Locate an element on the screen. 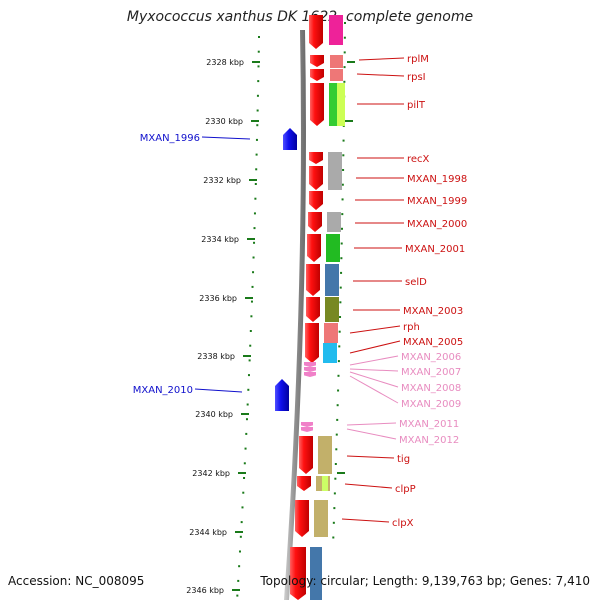 The height and width of the screenshot is (600, 600). gene-label: MXAN_1996 is located at coordinates (170, 138).